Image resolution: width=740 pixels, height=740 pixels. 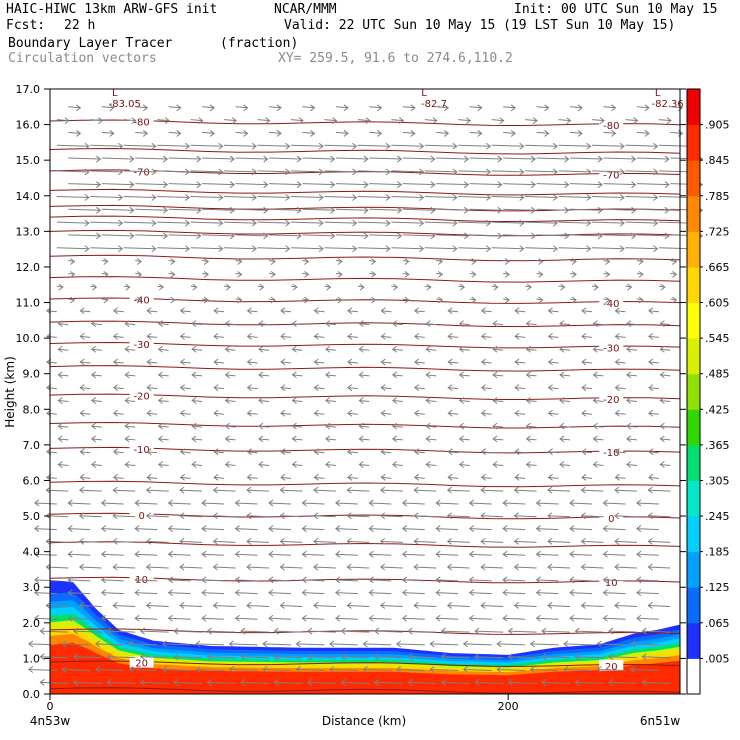 What do you see at coordinates (717, 231) in the screenshot?
I see `colorbar-label: .725` at bounding box center [717, 231].